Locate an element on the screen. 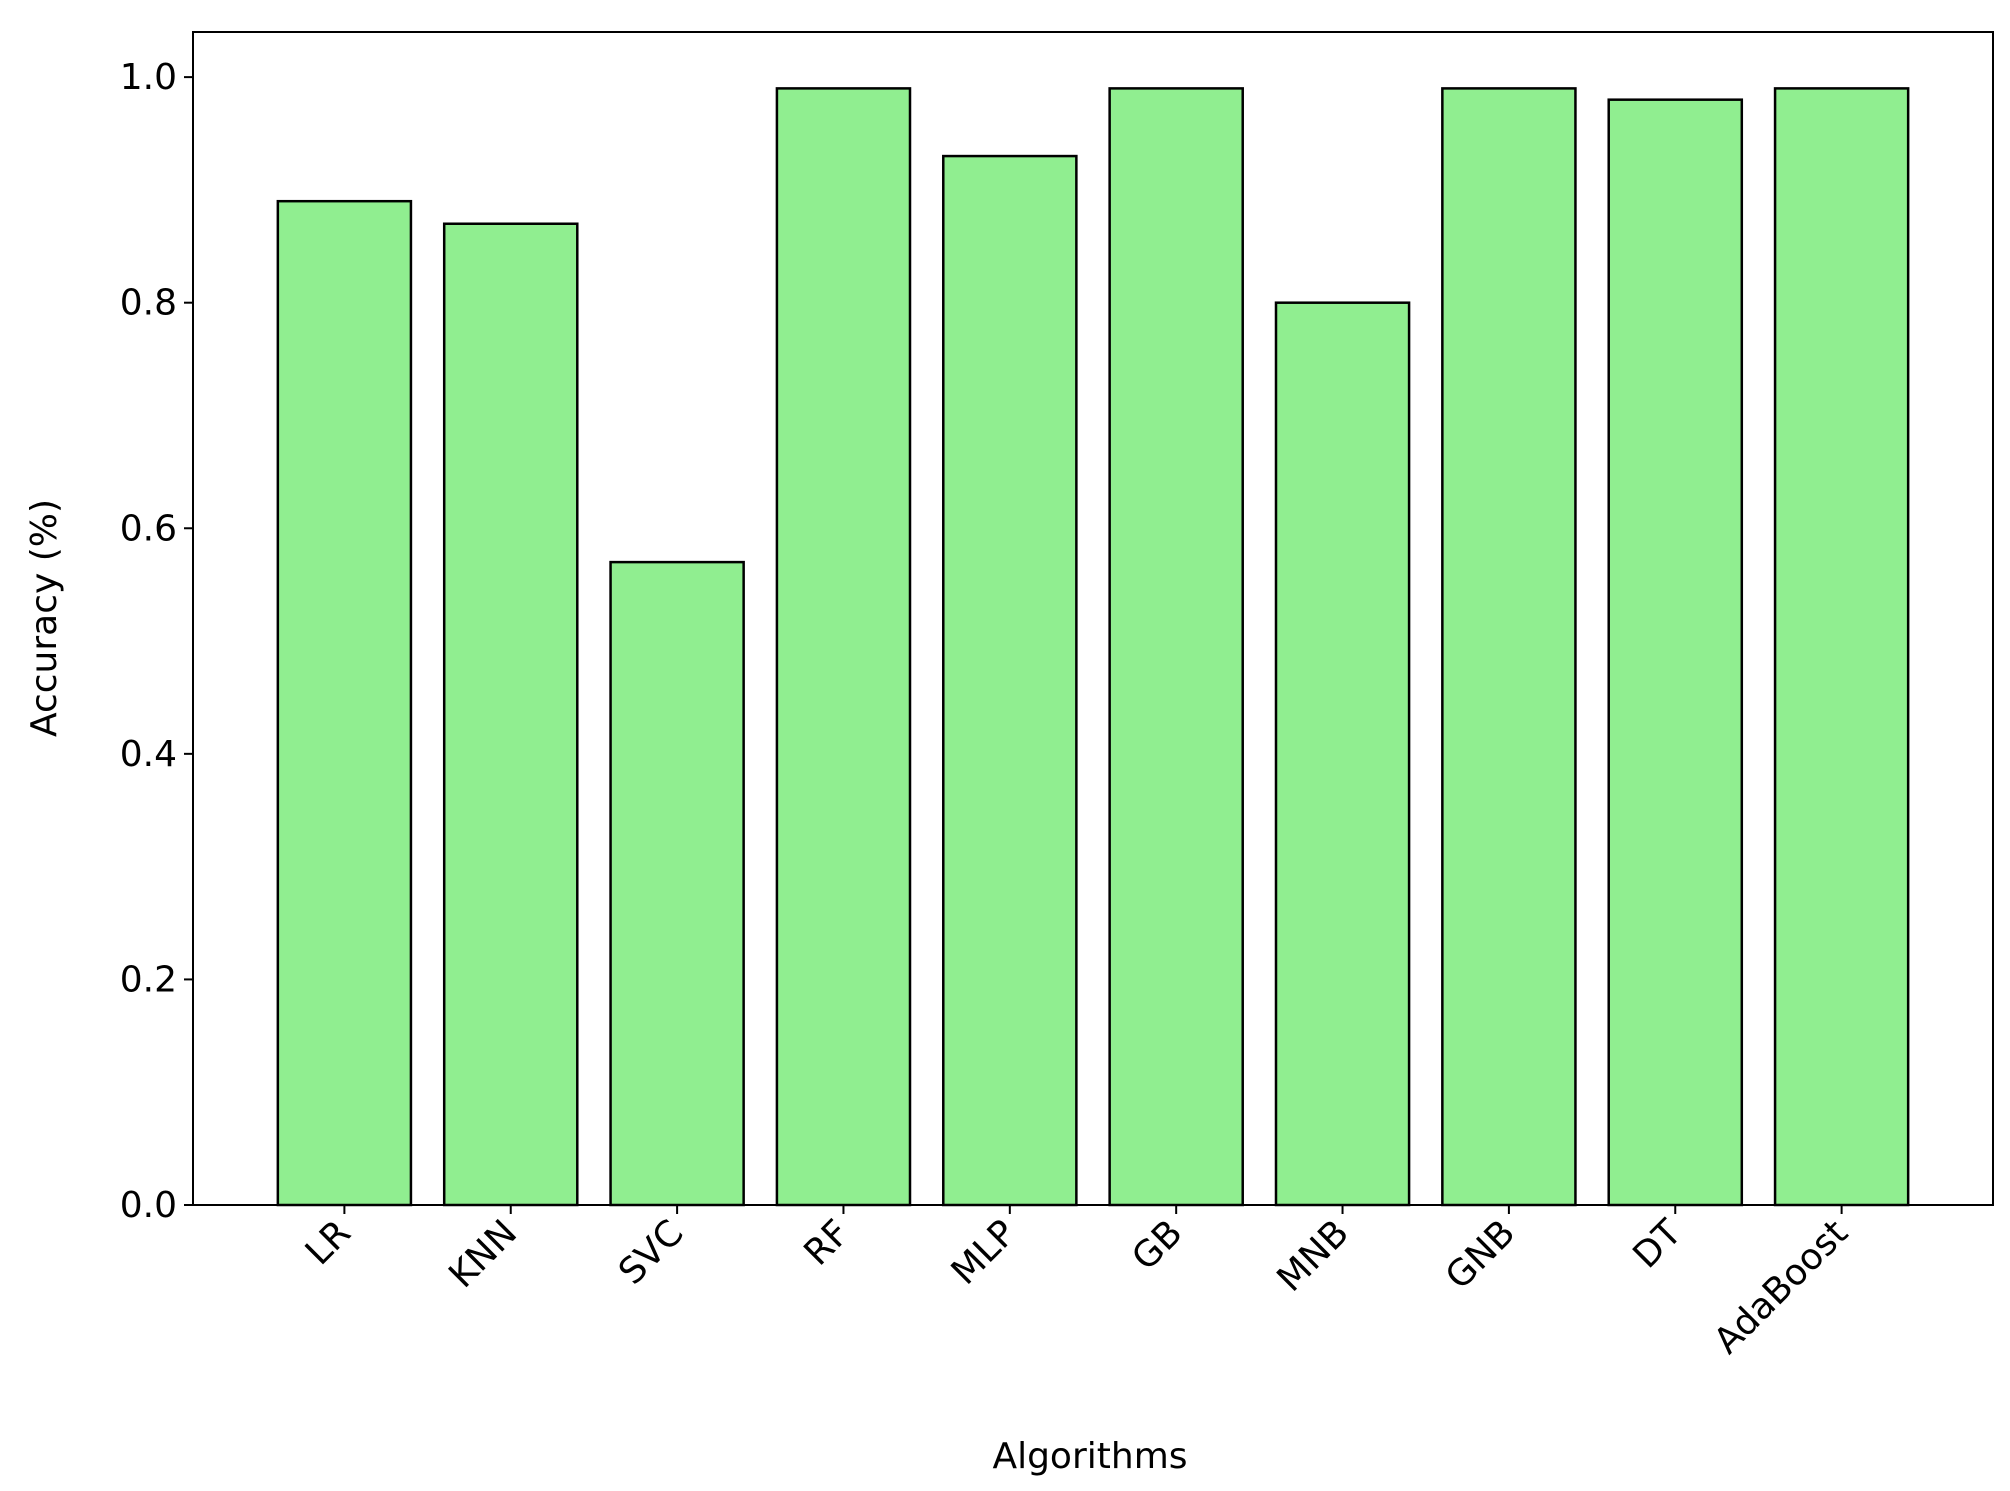 The height and width of the screenshot is (1491, 2010). x-tick-label: AdaBoost is located at coordinates (1781, 1287).